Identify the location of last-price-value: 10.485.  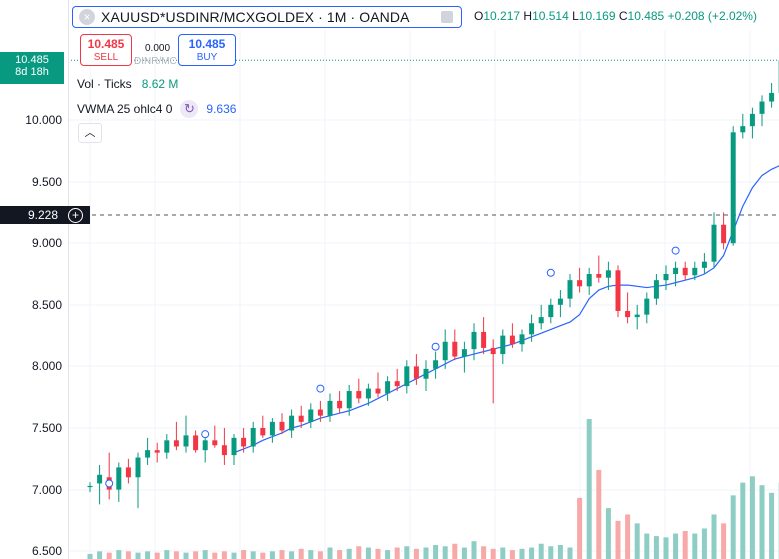
(32, 60).